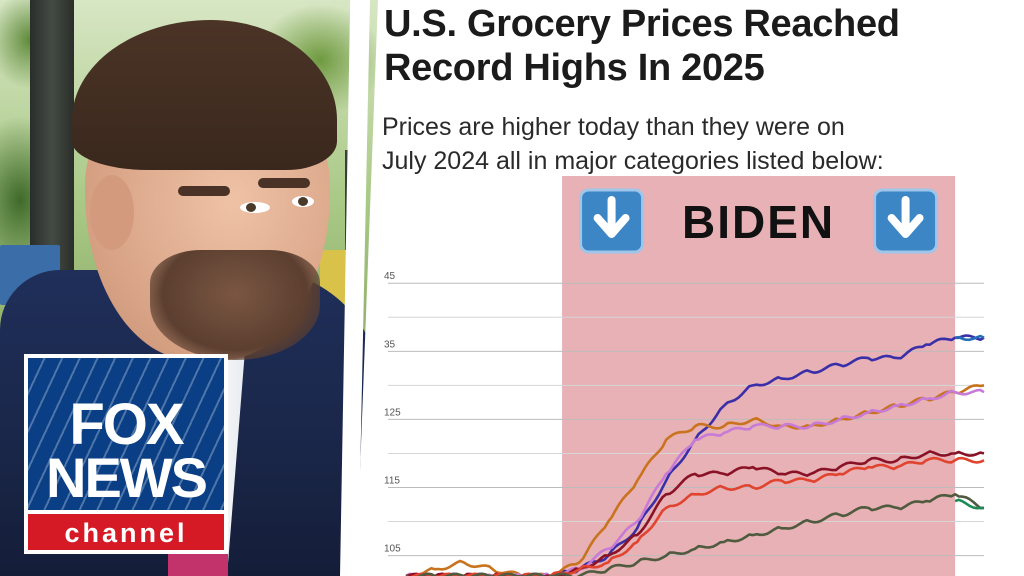  What do you see at coordinates (126, 424) in the screenshot?
I see `logo-fox-text: FOX` at bounding box center [126, 424].